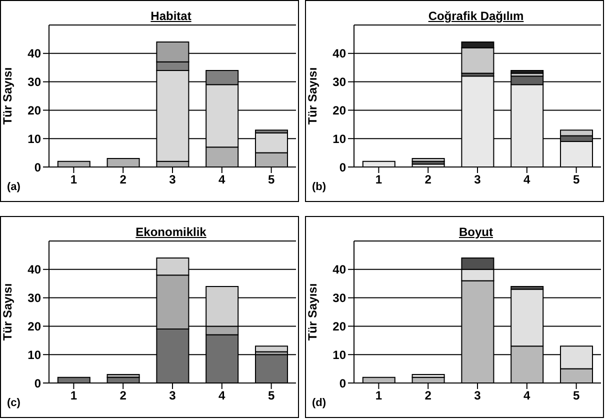 The width and height of the screenshot is (611, 420). Describe the element at coordinates (476, 16) in the screenshot. I see `chart-title: Coğrafik Dağılım` at that location.